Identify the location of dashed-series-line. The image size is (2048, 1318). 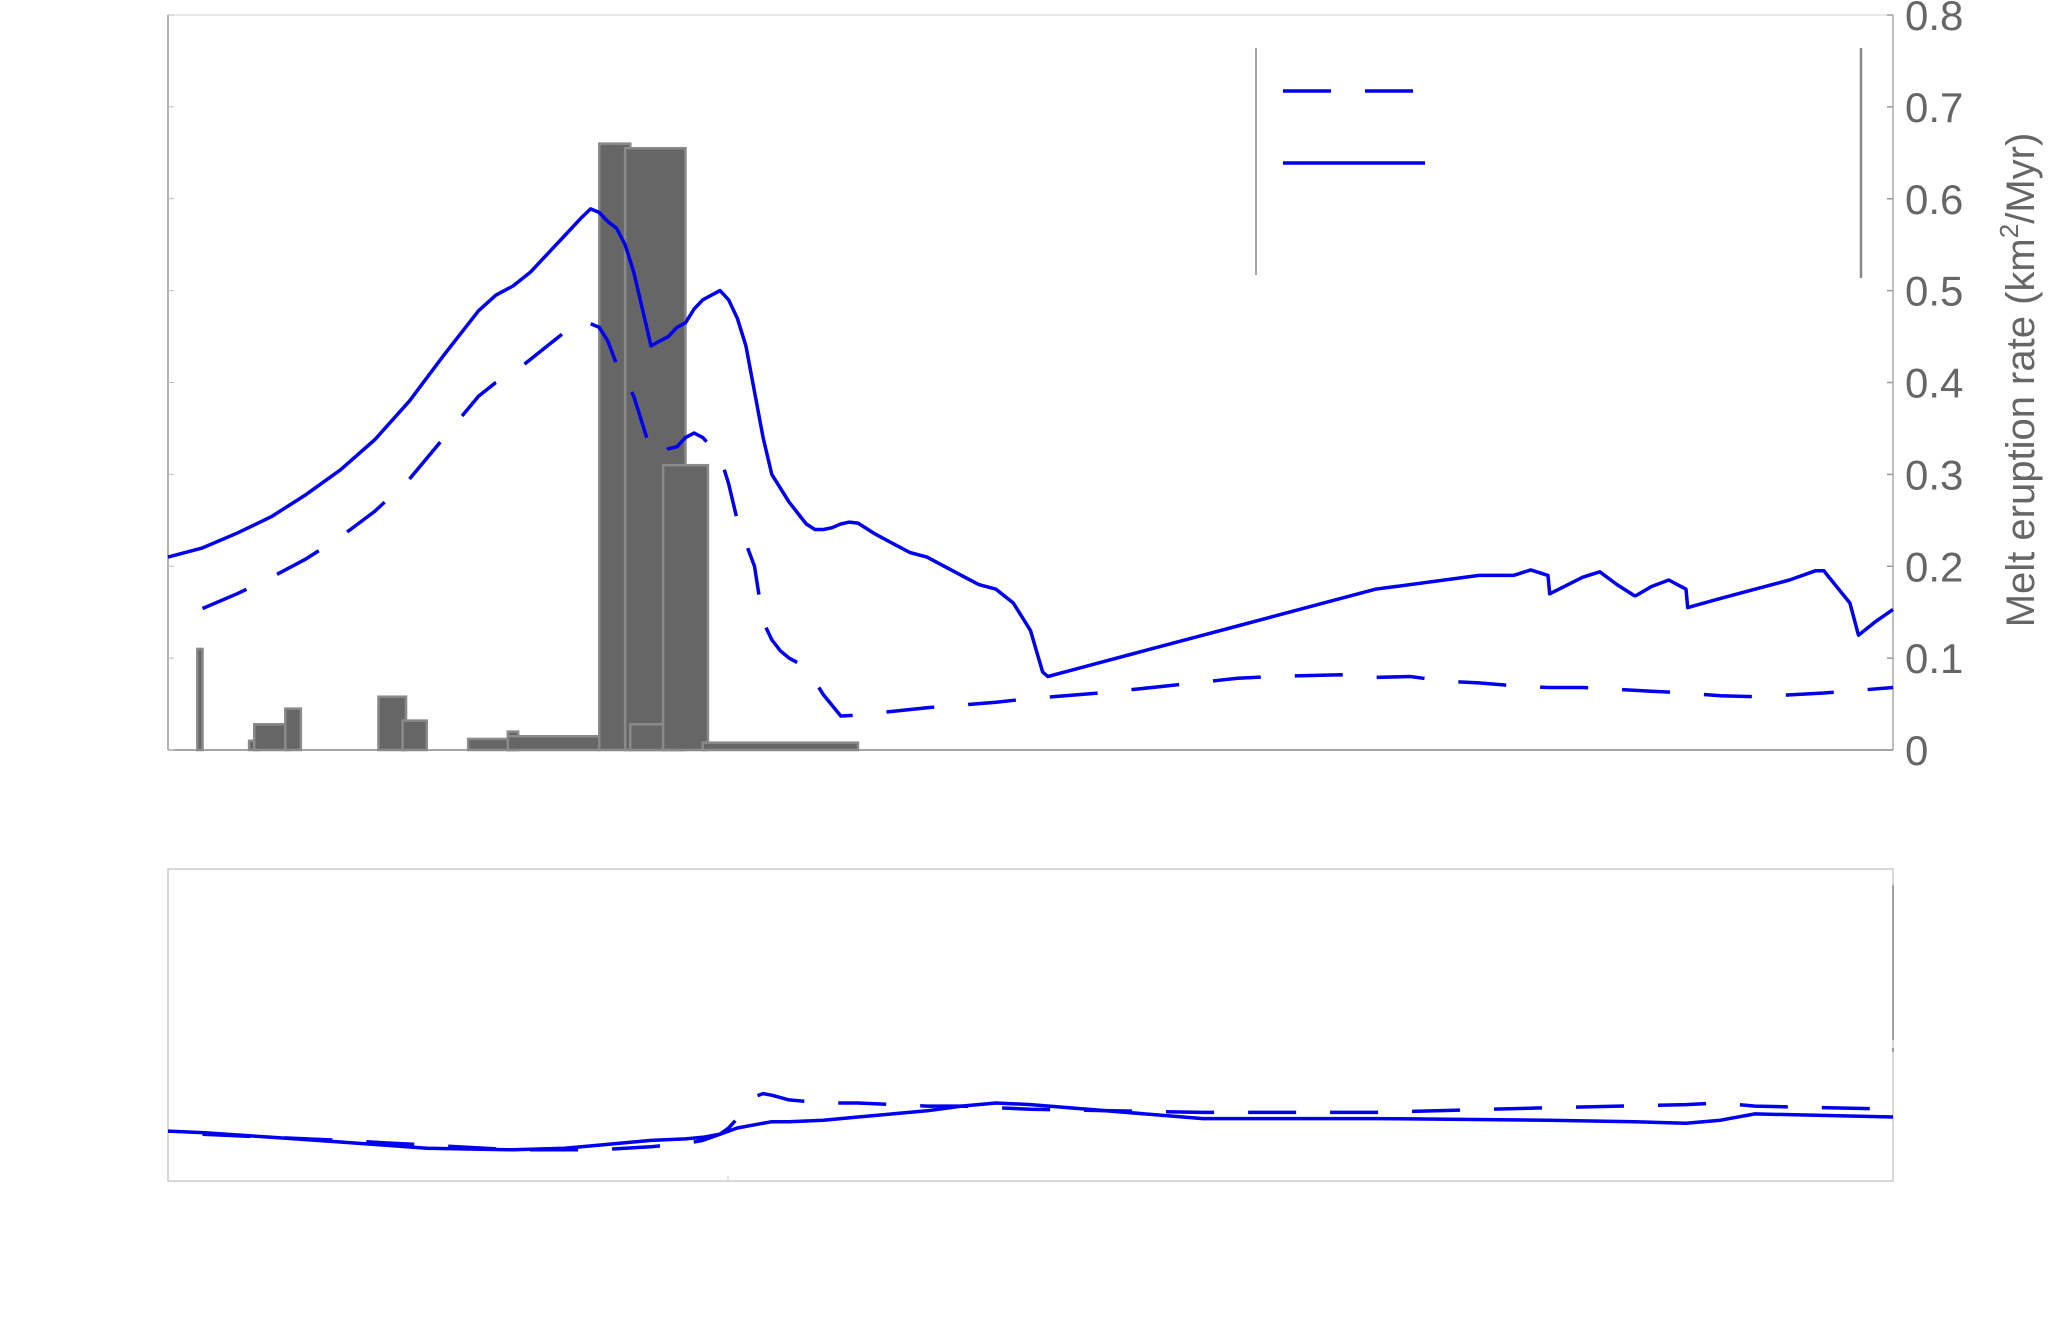
(1048, 1121).